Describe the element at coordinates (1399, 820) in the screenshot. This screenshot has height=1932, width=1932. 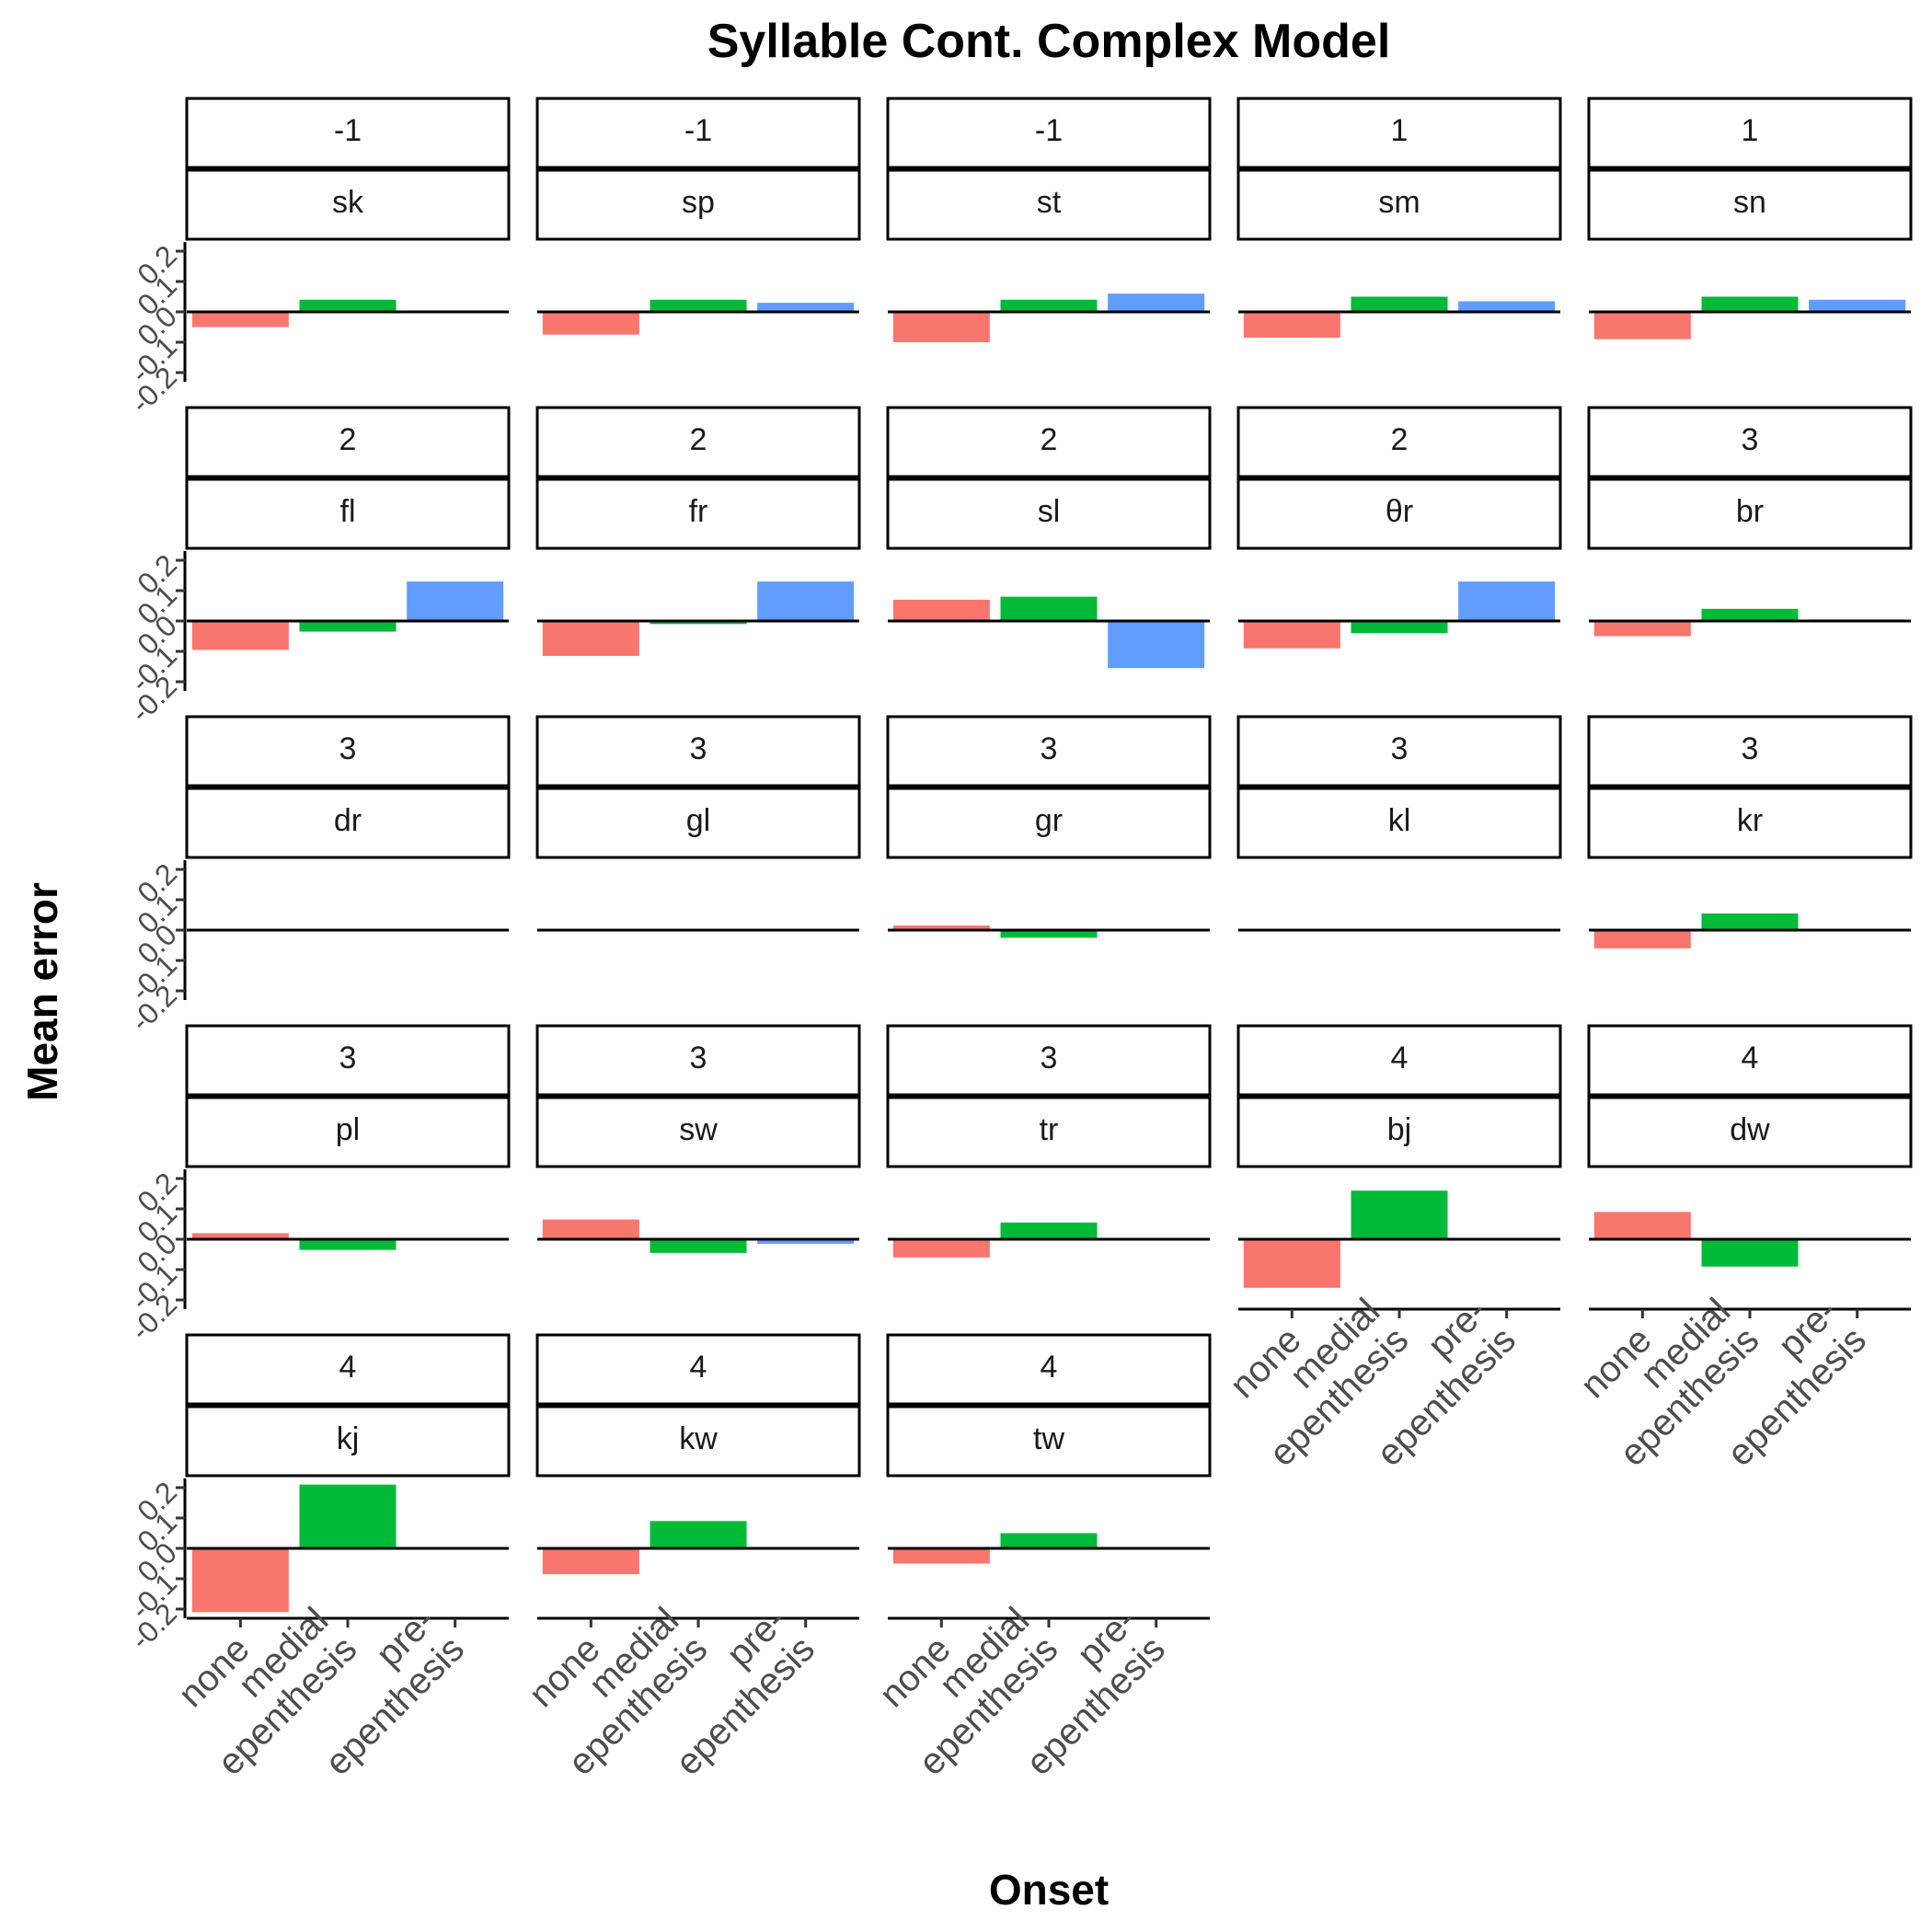
I see `strip-onset-label: kl` at that location.